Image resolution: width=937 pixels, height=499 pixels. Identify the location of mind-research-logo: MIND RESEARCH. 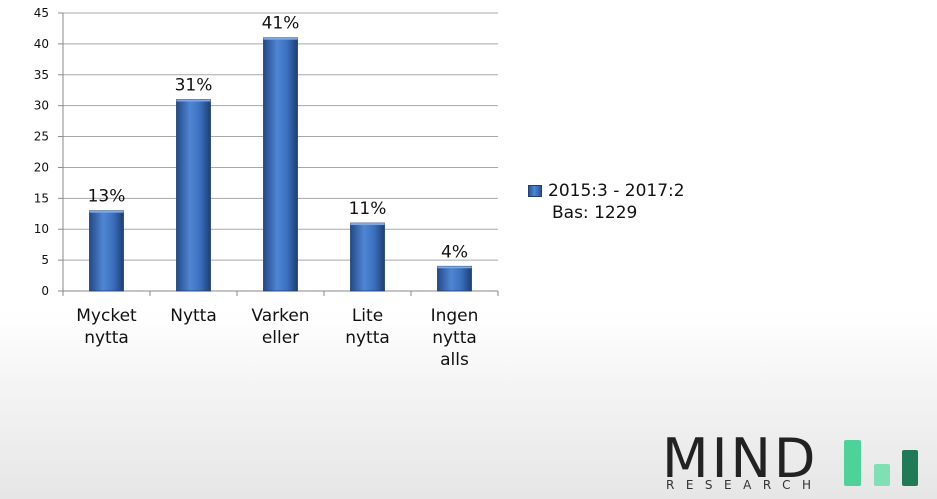
(792, 463).